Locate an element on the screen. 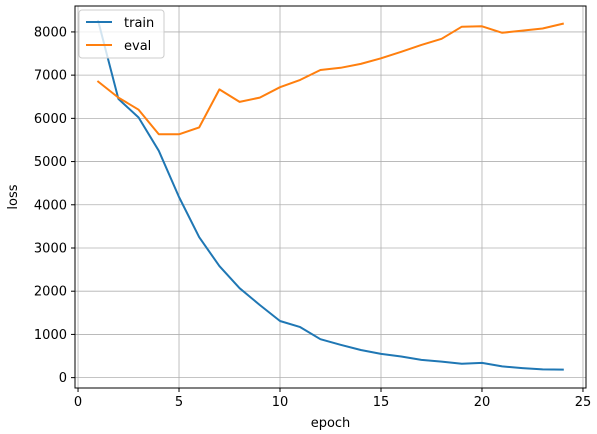 This screenshot has width=597, height=434. y-tick-label: 0 is located at coordinates (63, 378).